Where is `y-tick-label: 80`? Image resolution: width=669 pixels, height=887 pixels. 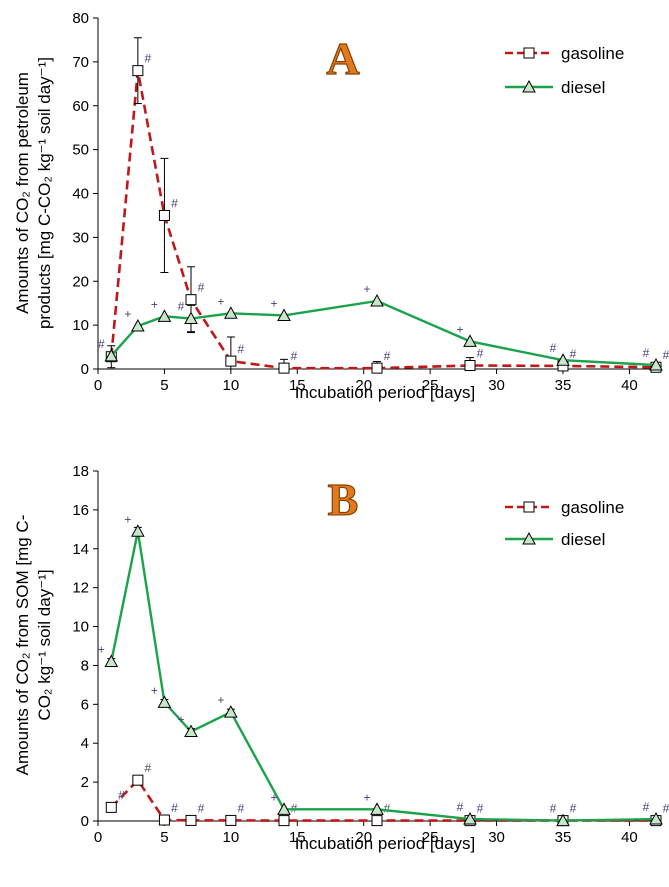 y-tick-label: 80 is located at coordinates (80, 18).